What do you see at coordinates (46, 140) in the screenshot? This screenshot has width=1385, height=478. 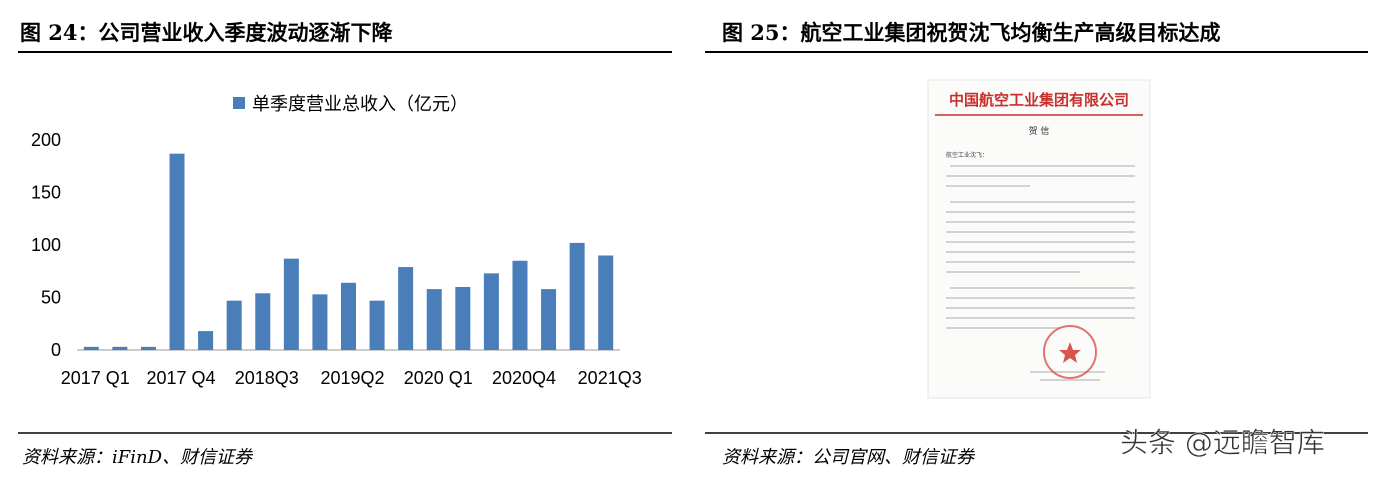 I see `y-tick-label: 200` at bounding box center [46, 140].